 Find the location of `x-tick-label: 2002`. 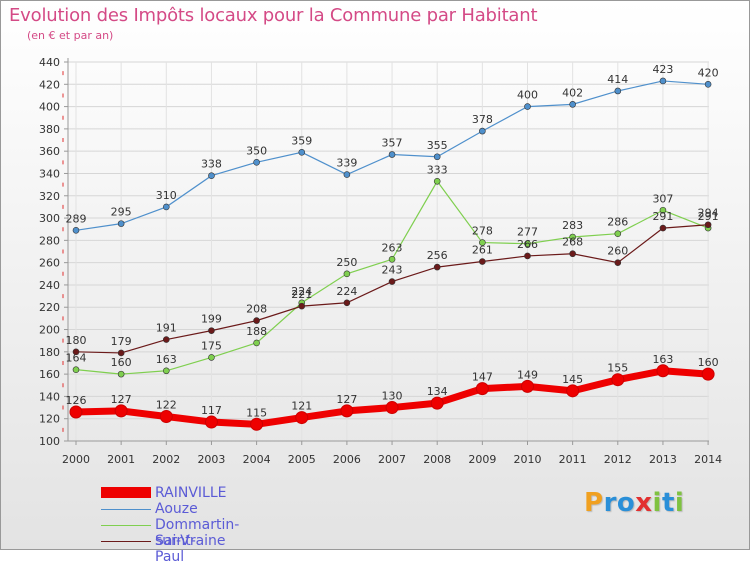

x-tick-label: 2002 is located at coordinates (166, 459).